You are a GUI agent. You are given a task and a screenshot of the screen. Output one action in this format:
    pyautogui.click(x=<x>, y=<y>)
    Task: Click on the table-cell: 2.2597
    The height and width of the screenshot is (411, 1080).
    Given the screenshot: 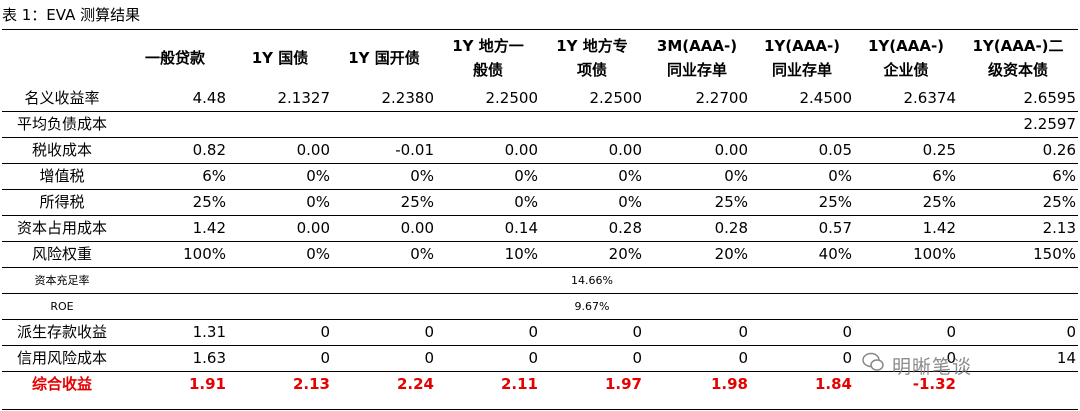 What is the action you would take?
    pyautogui.click(x=1018, y=124)
    